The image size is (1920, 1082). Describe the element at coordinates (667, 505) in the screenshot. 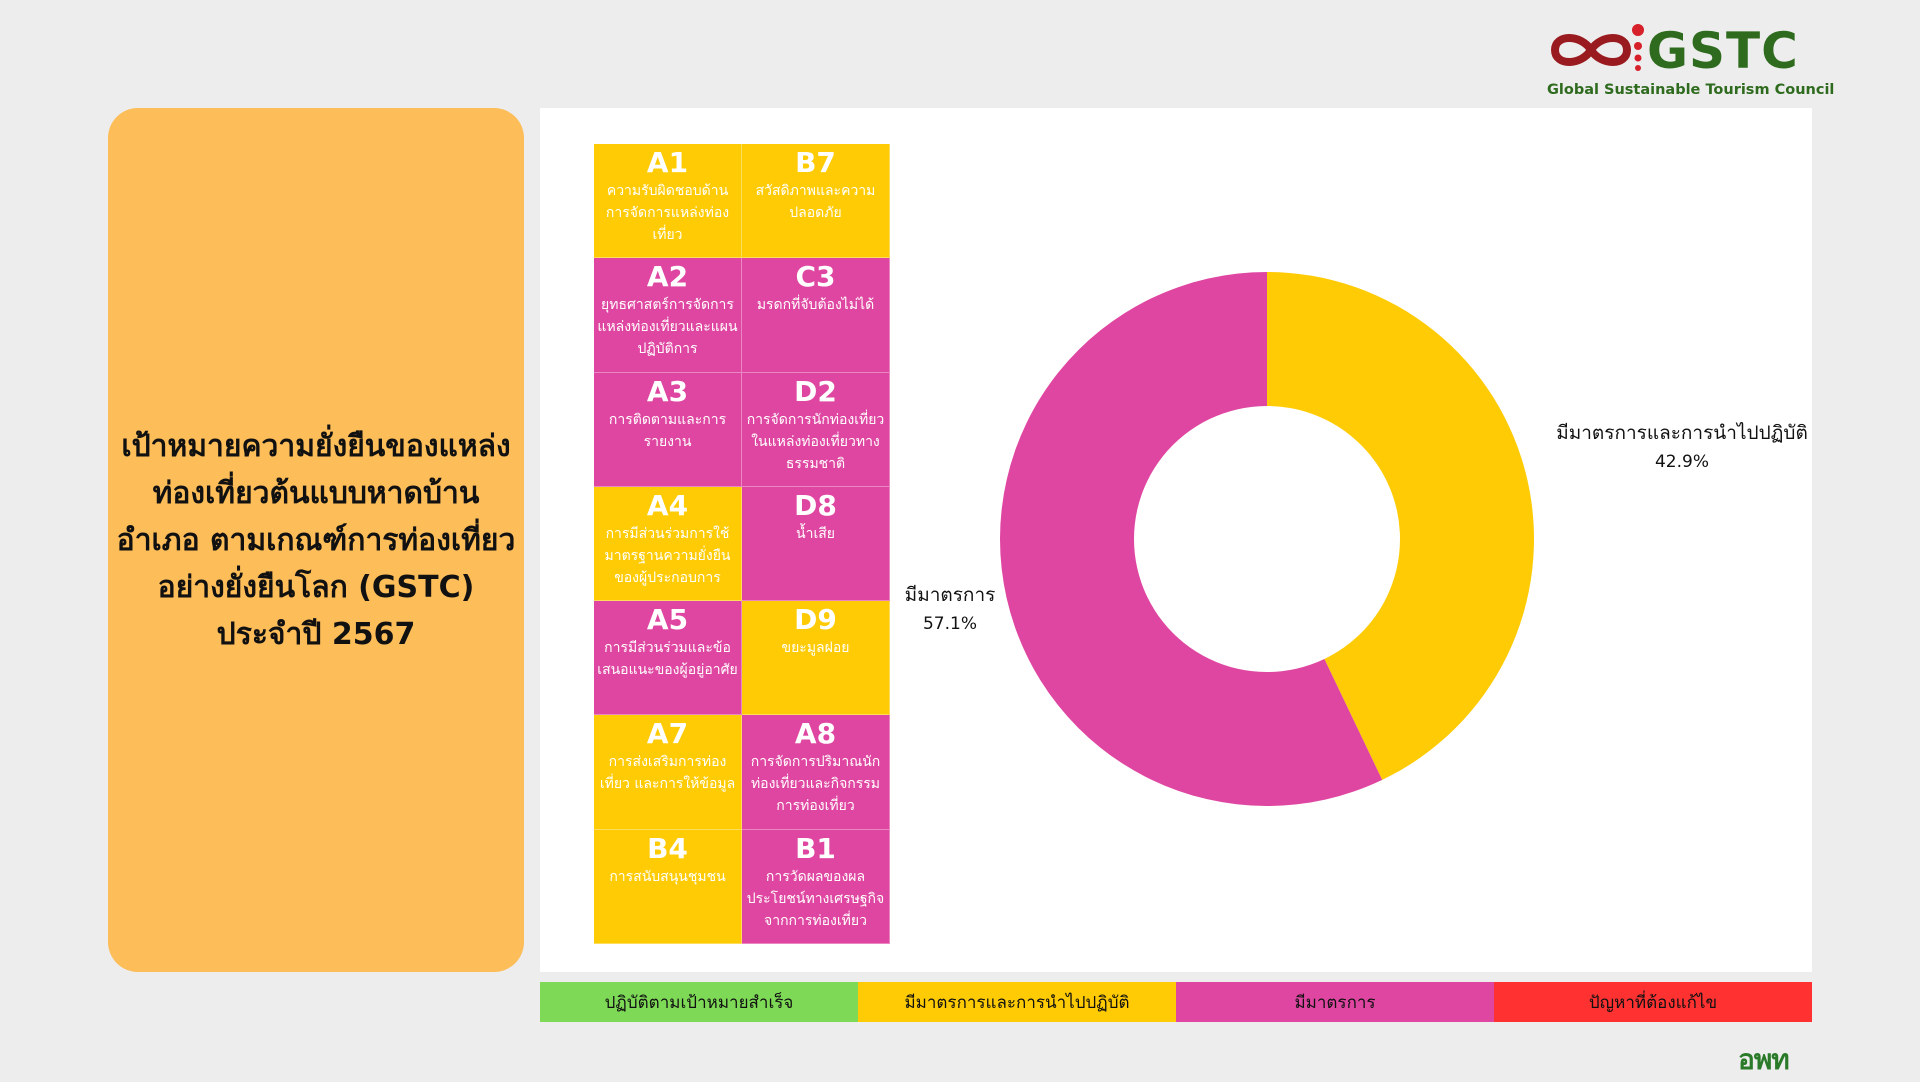

I see `criterion-code: A4` at that location.